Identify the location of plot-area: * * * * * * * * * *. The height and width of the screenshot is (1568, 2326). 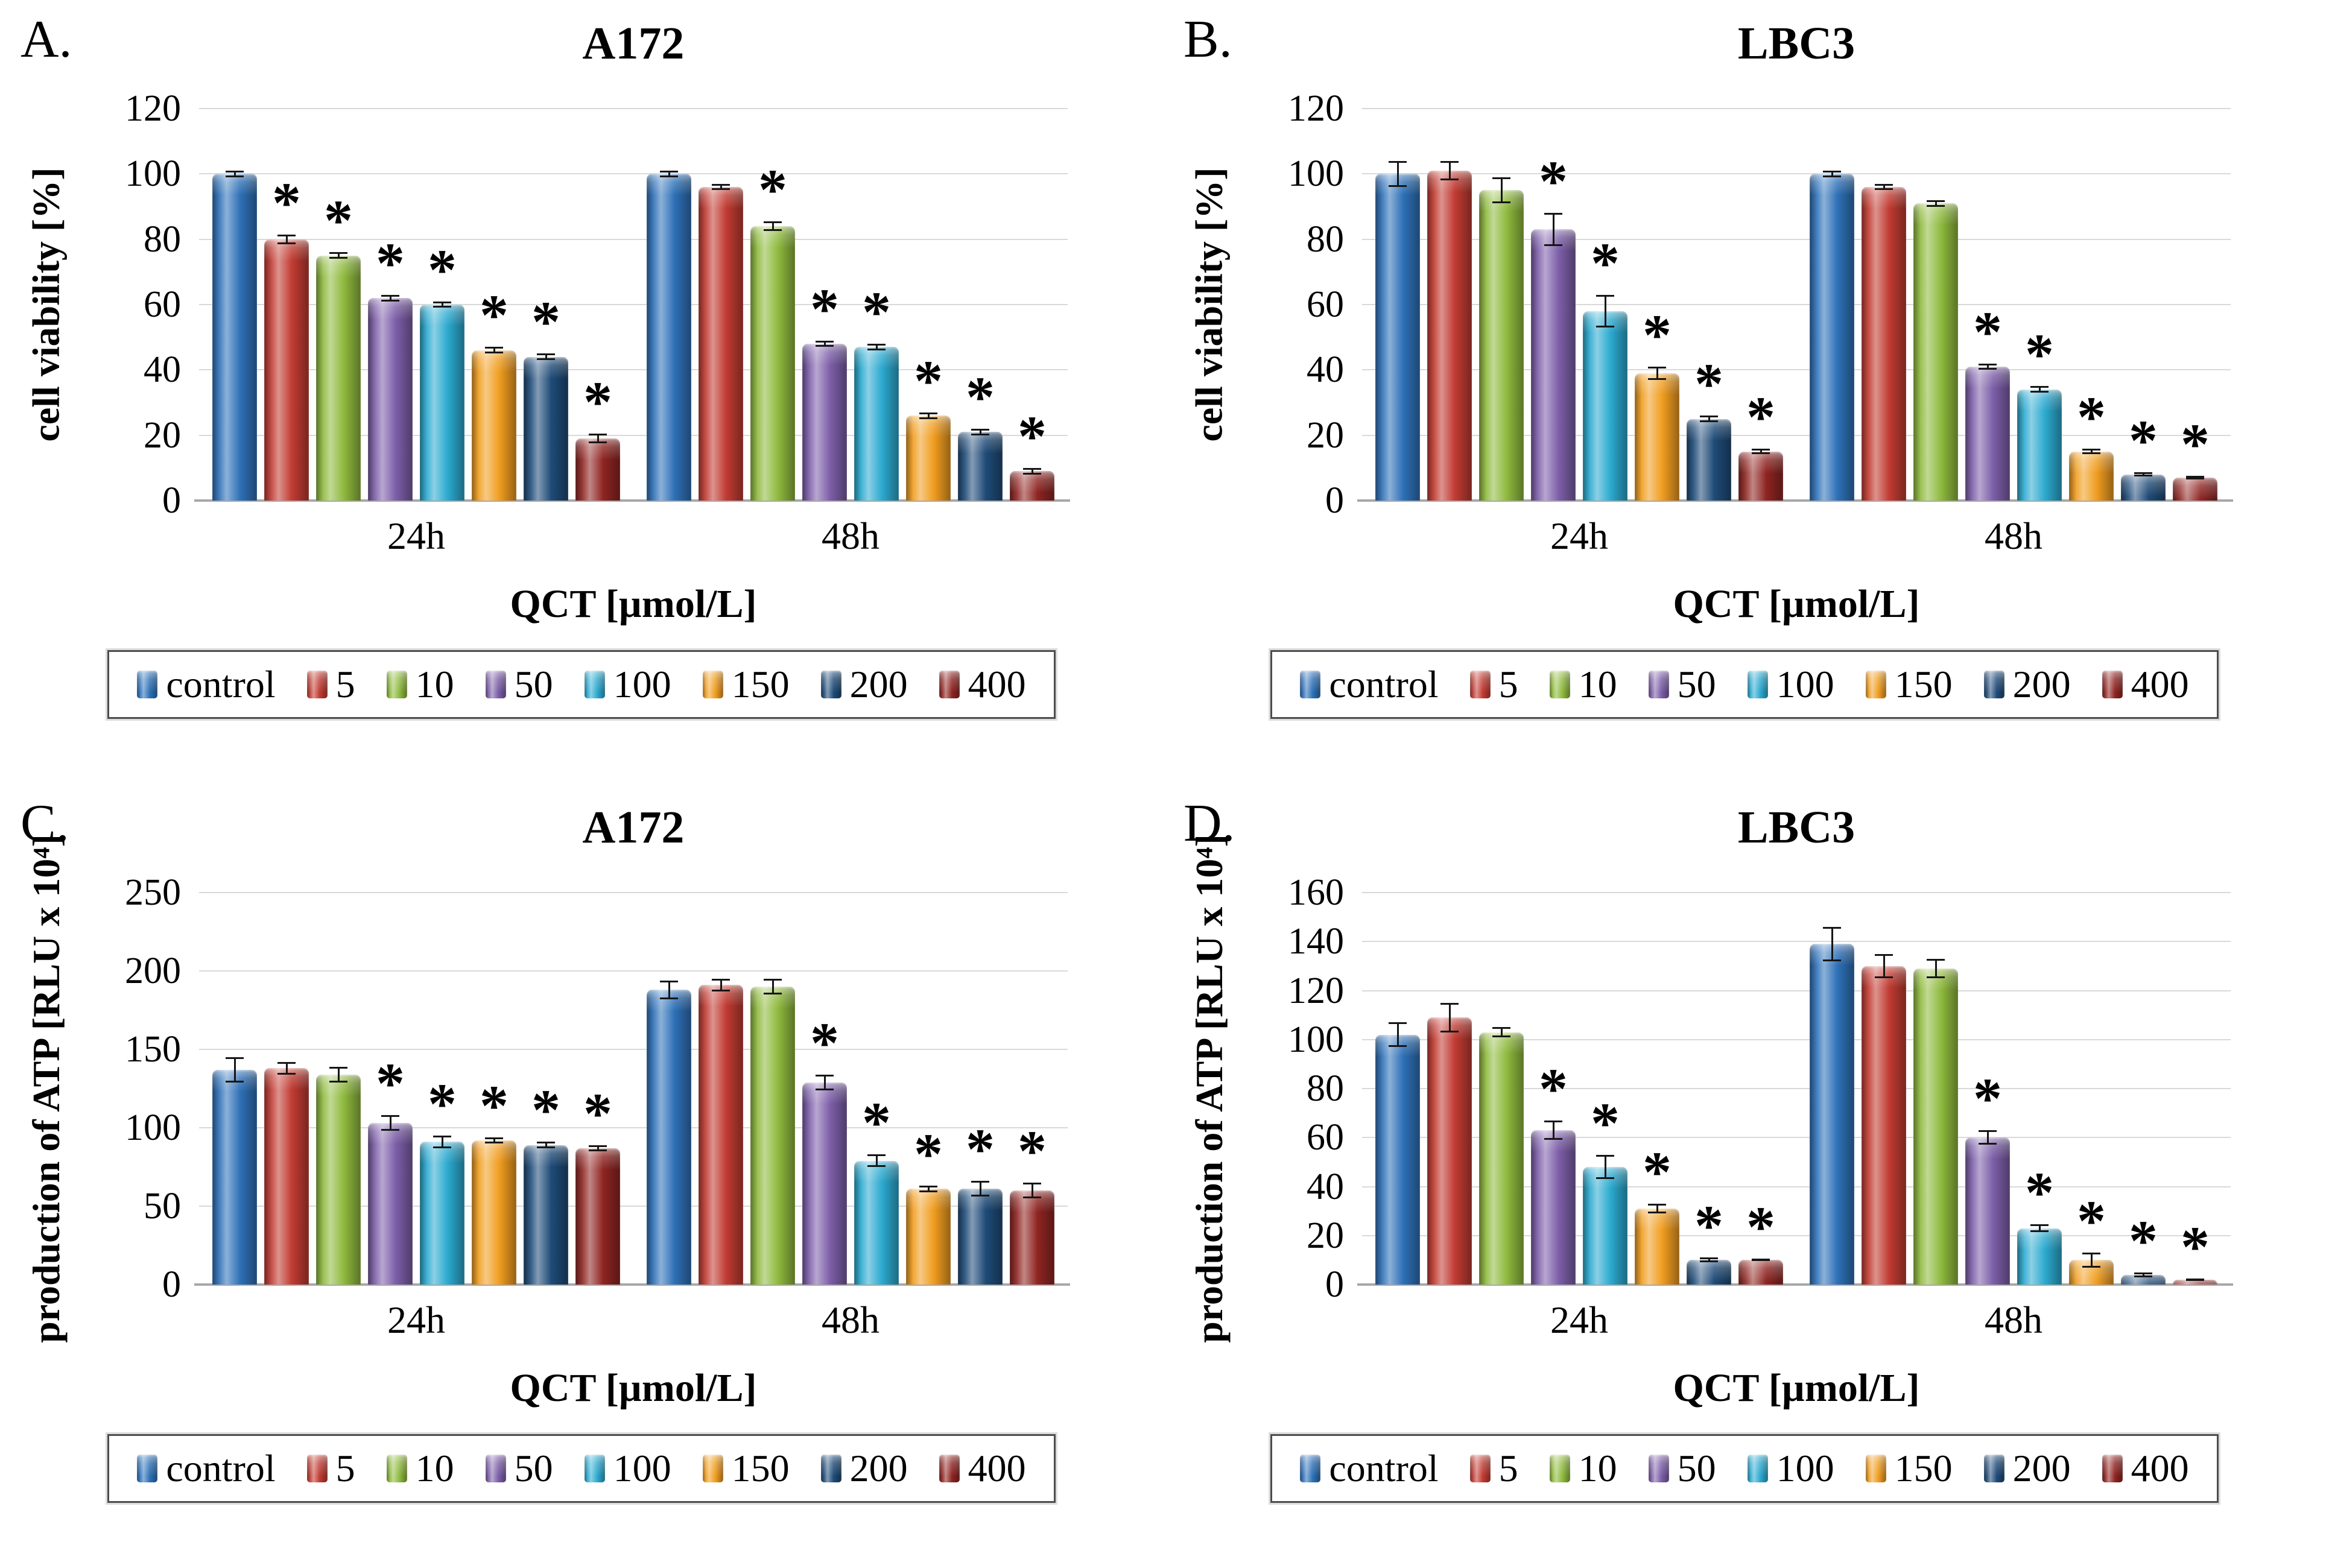
(1795, 305).